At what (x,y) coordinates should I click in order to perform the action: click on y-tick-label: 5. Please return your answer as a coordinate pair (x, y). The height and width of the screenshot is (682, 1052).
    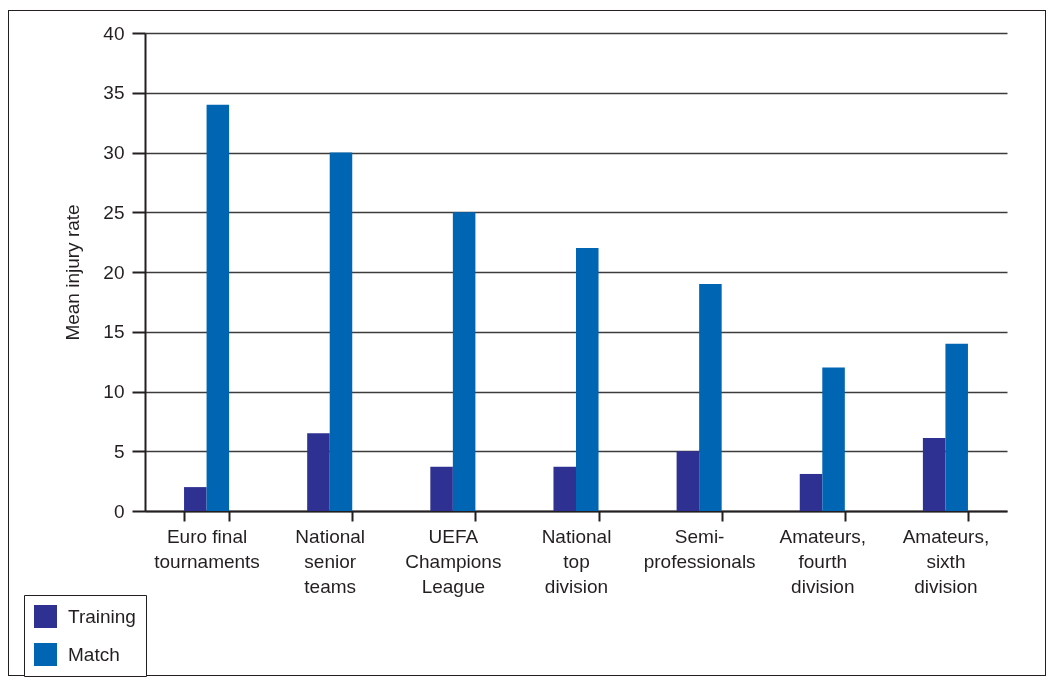
    Looking at the image, I should click on (119, 451).